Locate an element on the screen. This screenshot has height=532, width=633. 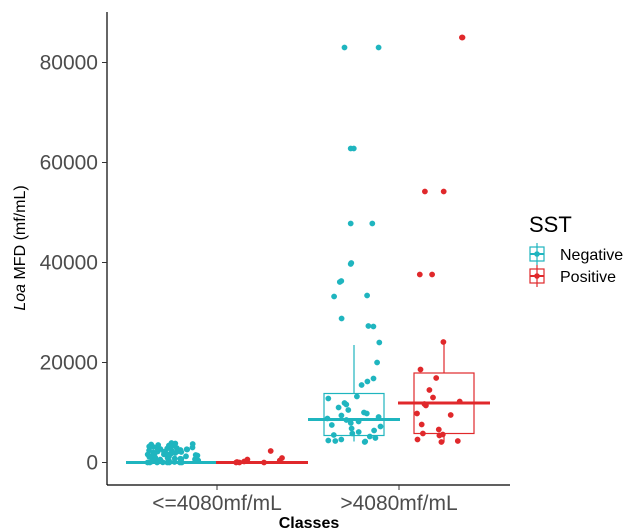
box-iqr is located at coordinates (354, 414).